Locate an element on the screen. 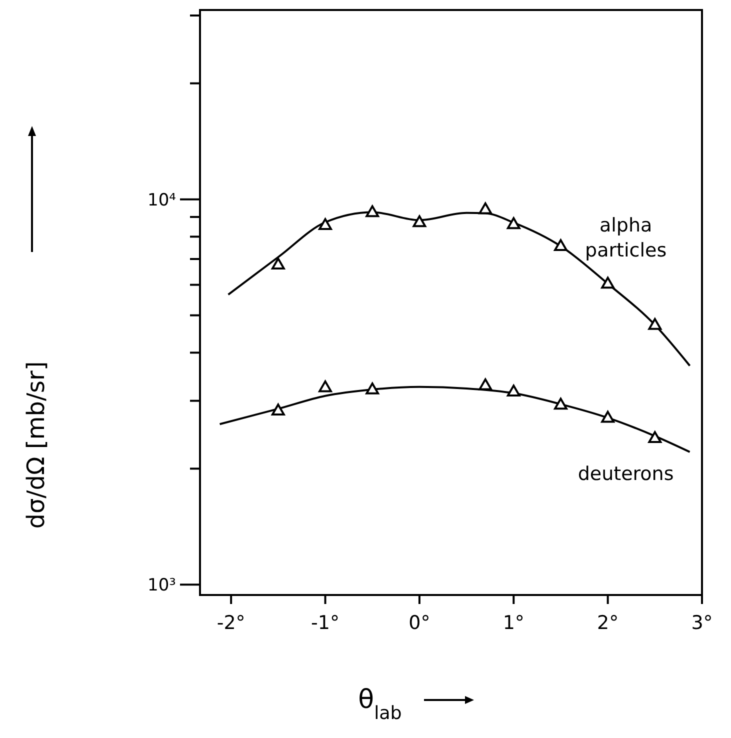  x-axis-title: θ$_{lab}$ is located at coordinates (380, 704).